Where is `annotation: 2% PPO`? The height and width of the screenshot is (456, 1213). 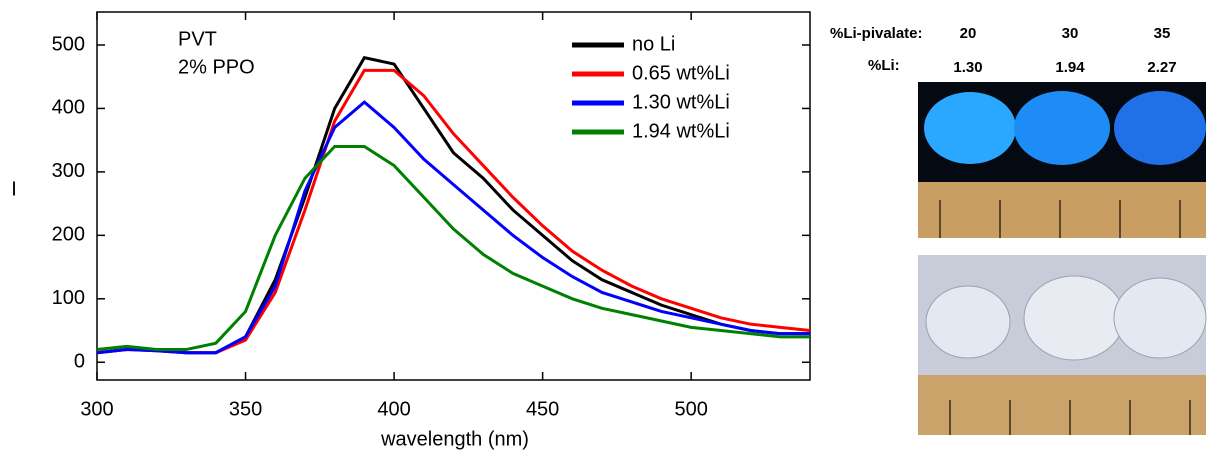
annotation: 2% PPO is located at coordinates (216, 67).